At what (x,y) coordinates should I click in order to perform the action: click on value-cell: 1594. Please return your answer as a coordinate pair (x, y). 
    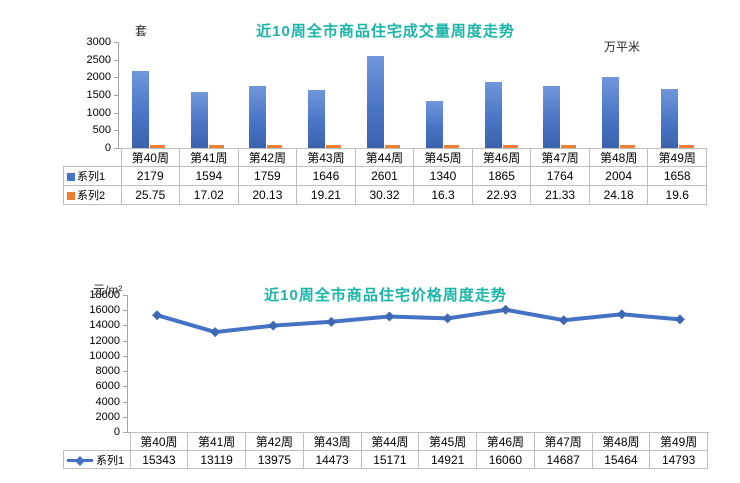
    Looking at the image, I should click on (209, 176).